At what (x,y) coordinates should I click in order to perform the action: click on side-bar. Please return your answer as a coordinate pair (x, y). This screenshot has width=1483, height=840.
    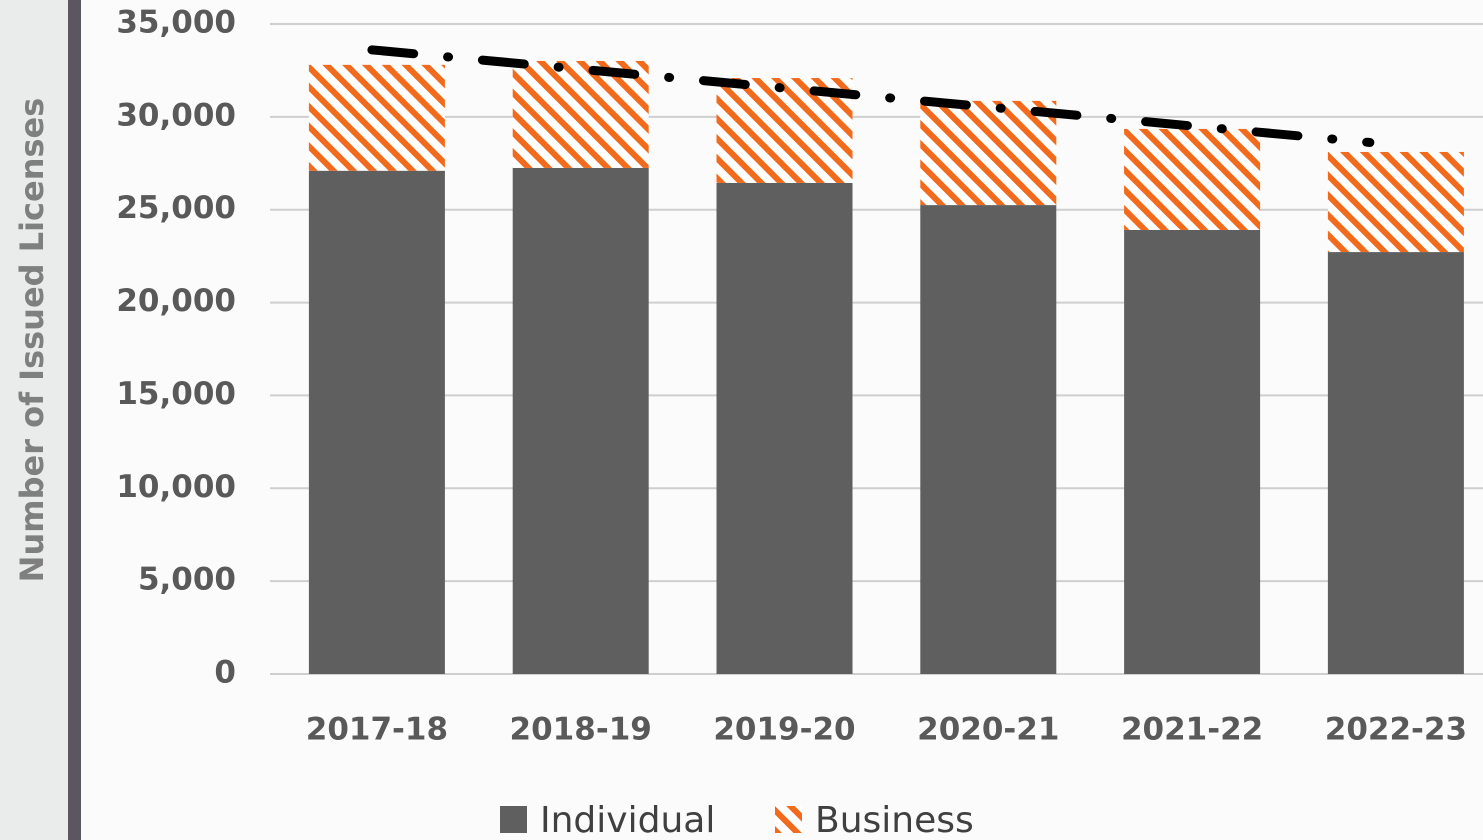
    Looking at the image, I should click on (74, 420).